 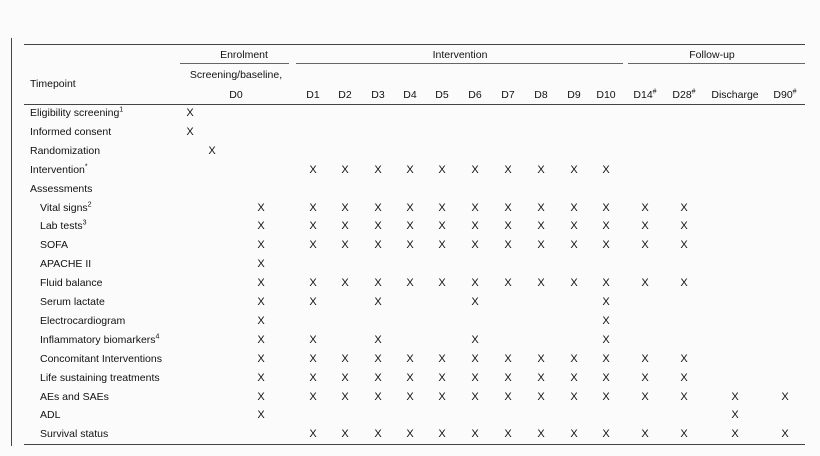 I want to click on row-label: APACHE II, so click(x=66, y=264).